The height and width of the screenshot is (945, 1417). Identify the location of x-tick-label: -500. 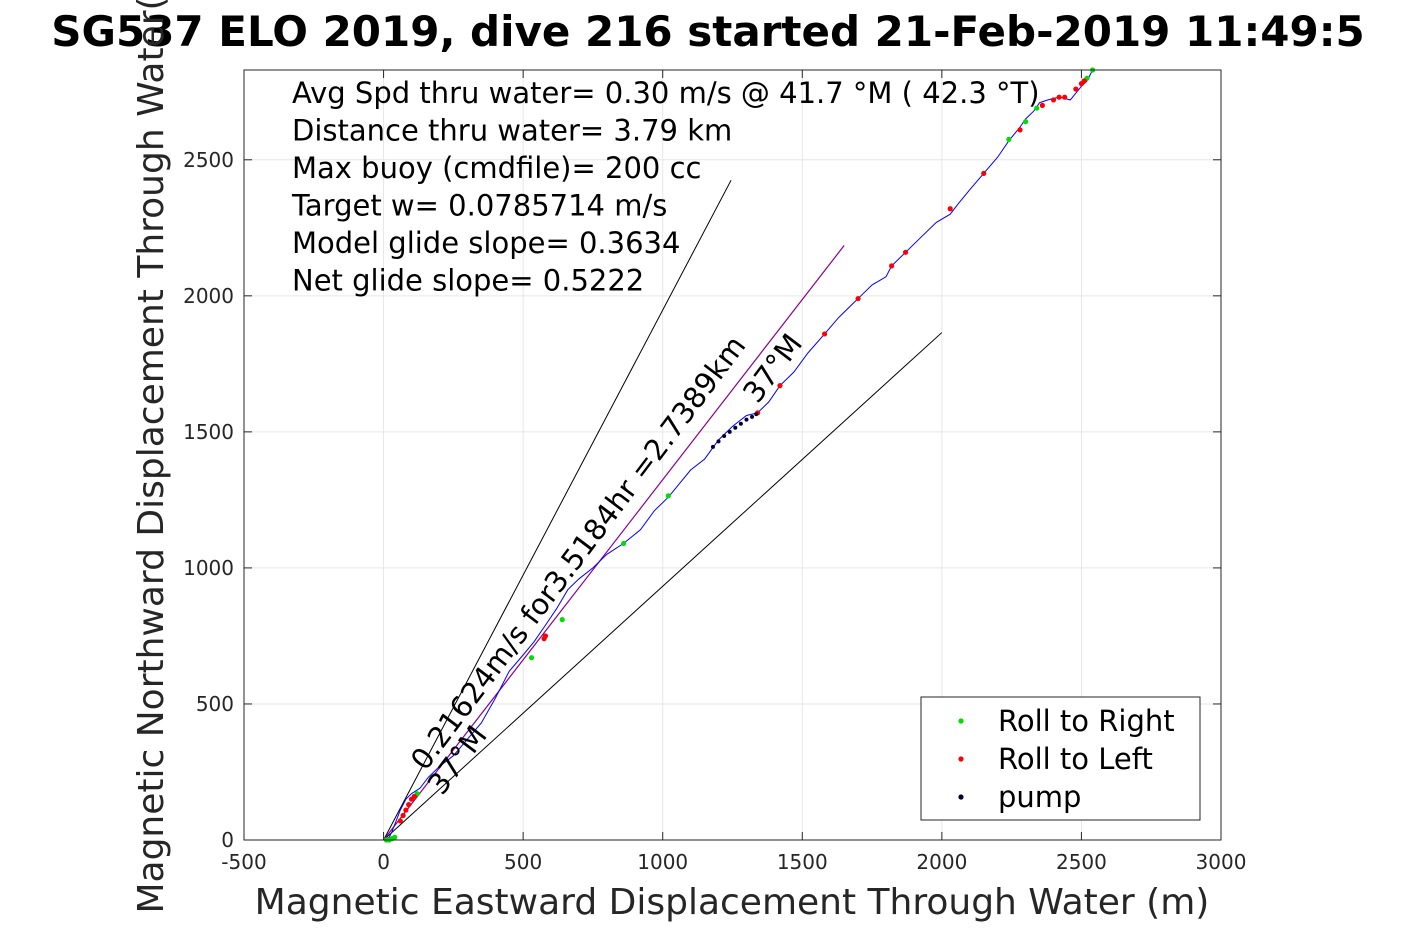
(243, 862).